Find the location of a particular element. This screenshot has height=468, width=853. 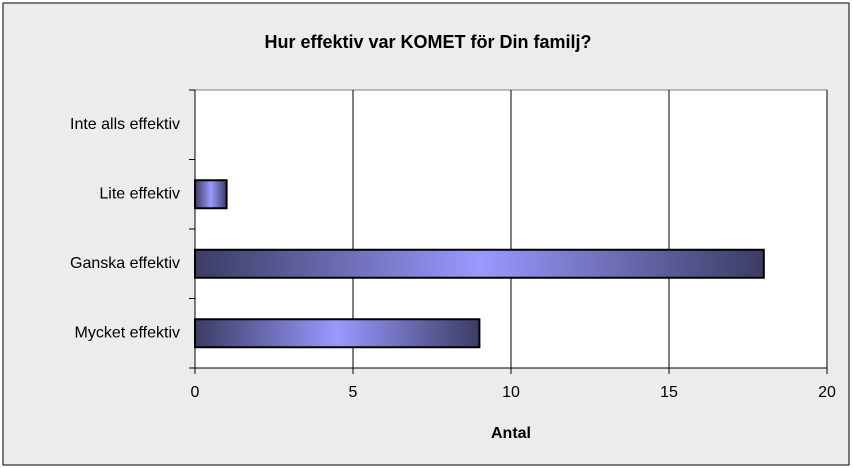

y-tick-label: Inte alls effektiv is located at coordinates (125, 124).